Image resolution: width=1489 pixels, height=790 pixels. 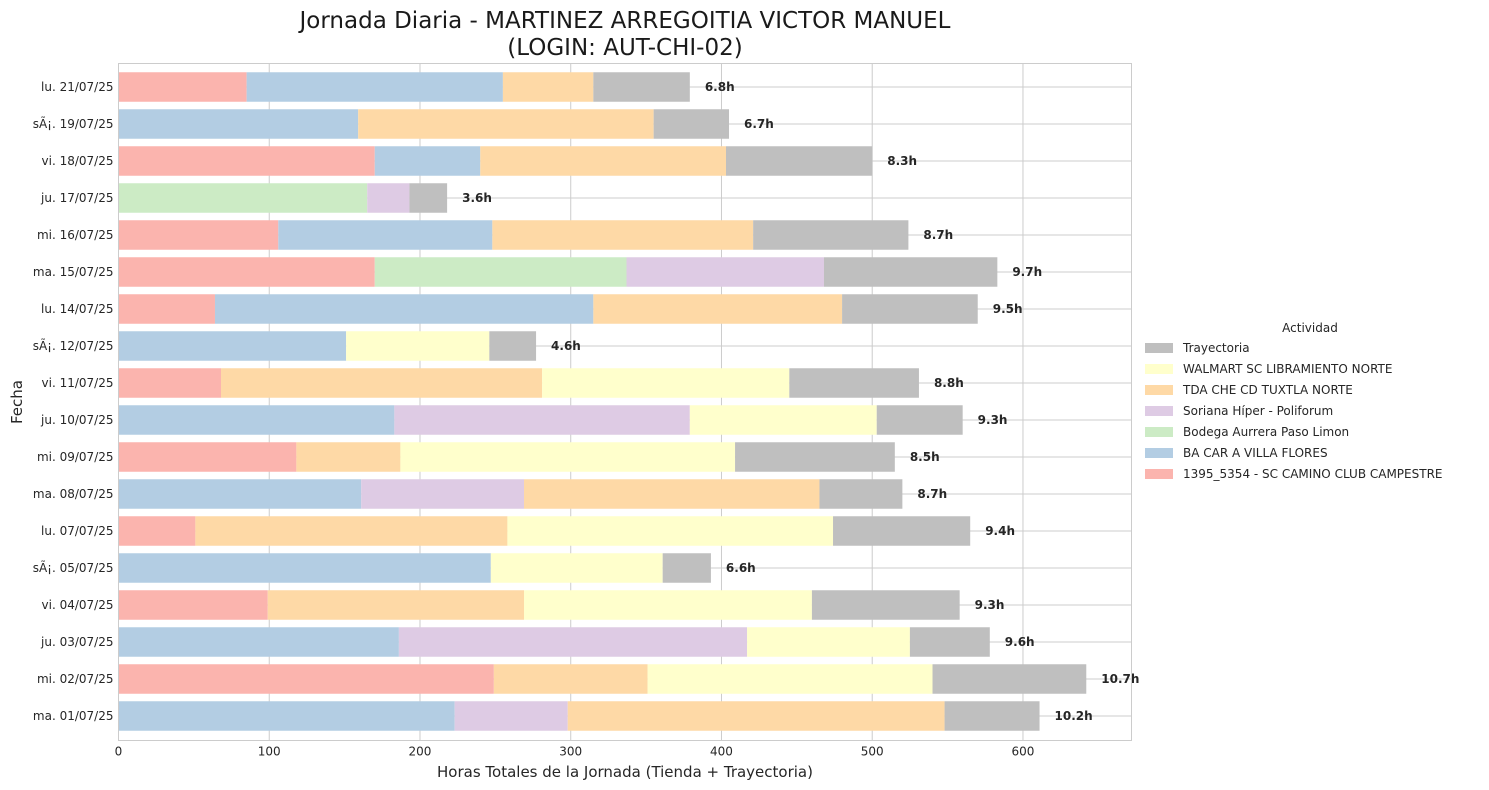 What do you see at coordinates (721, 752) in the screenshot?
I see `x-tick-label: 400` at bounding box center [721, 752].